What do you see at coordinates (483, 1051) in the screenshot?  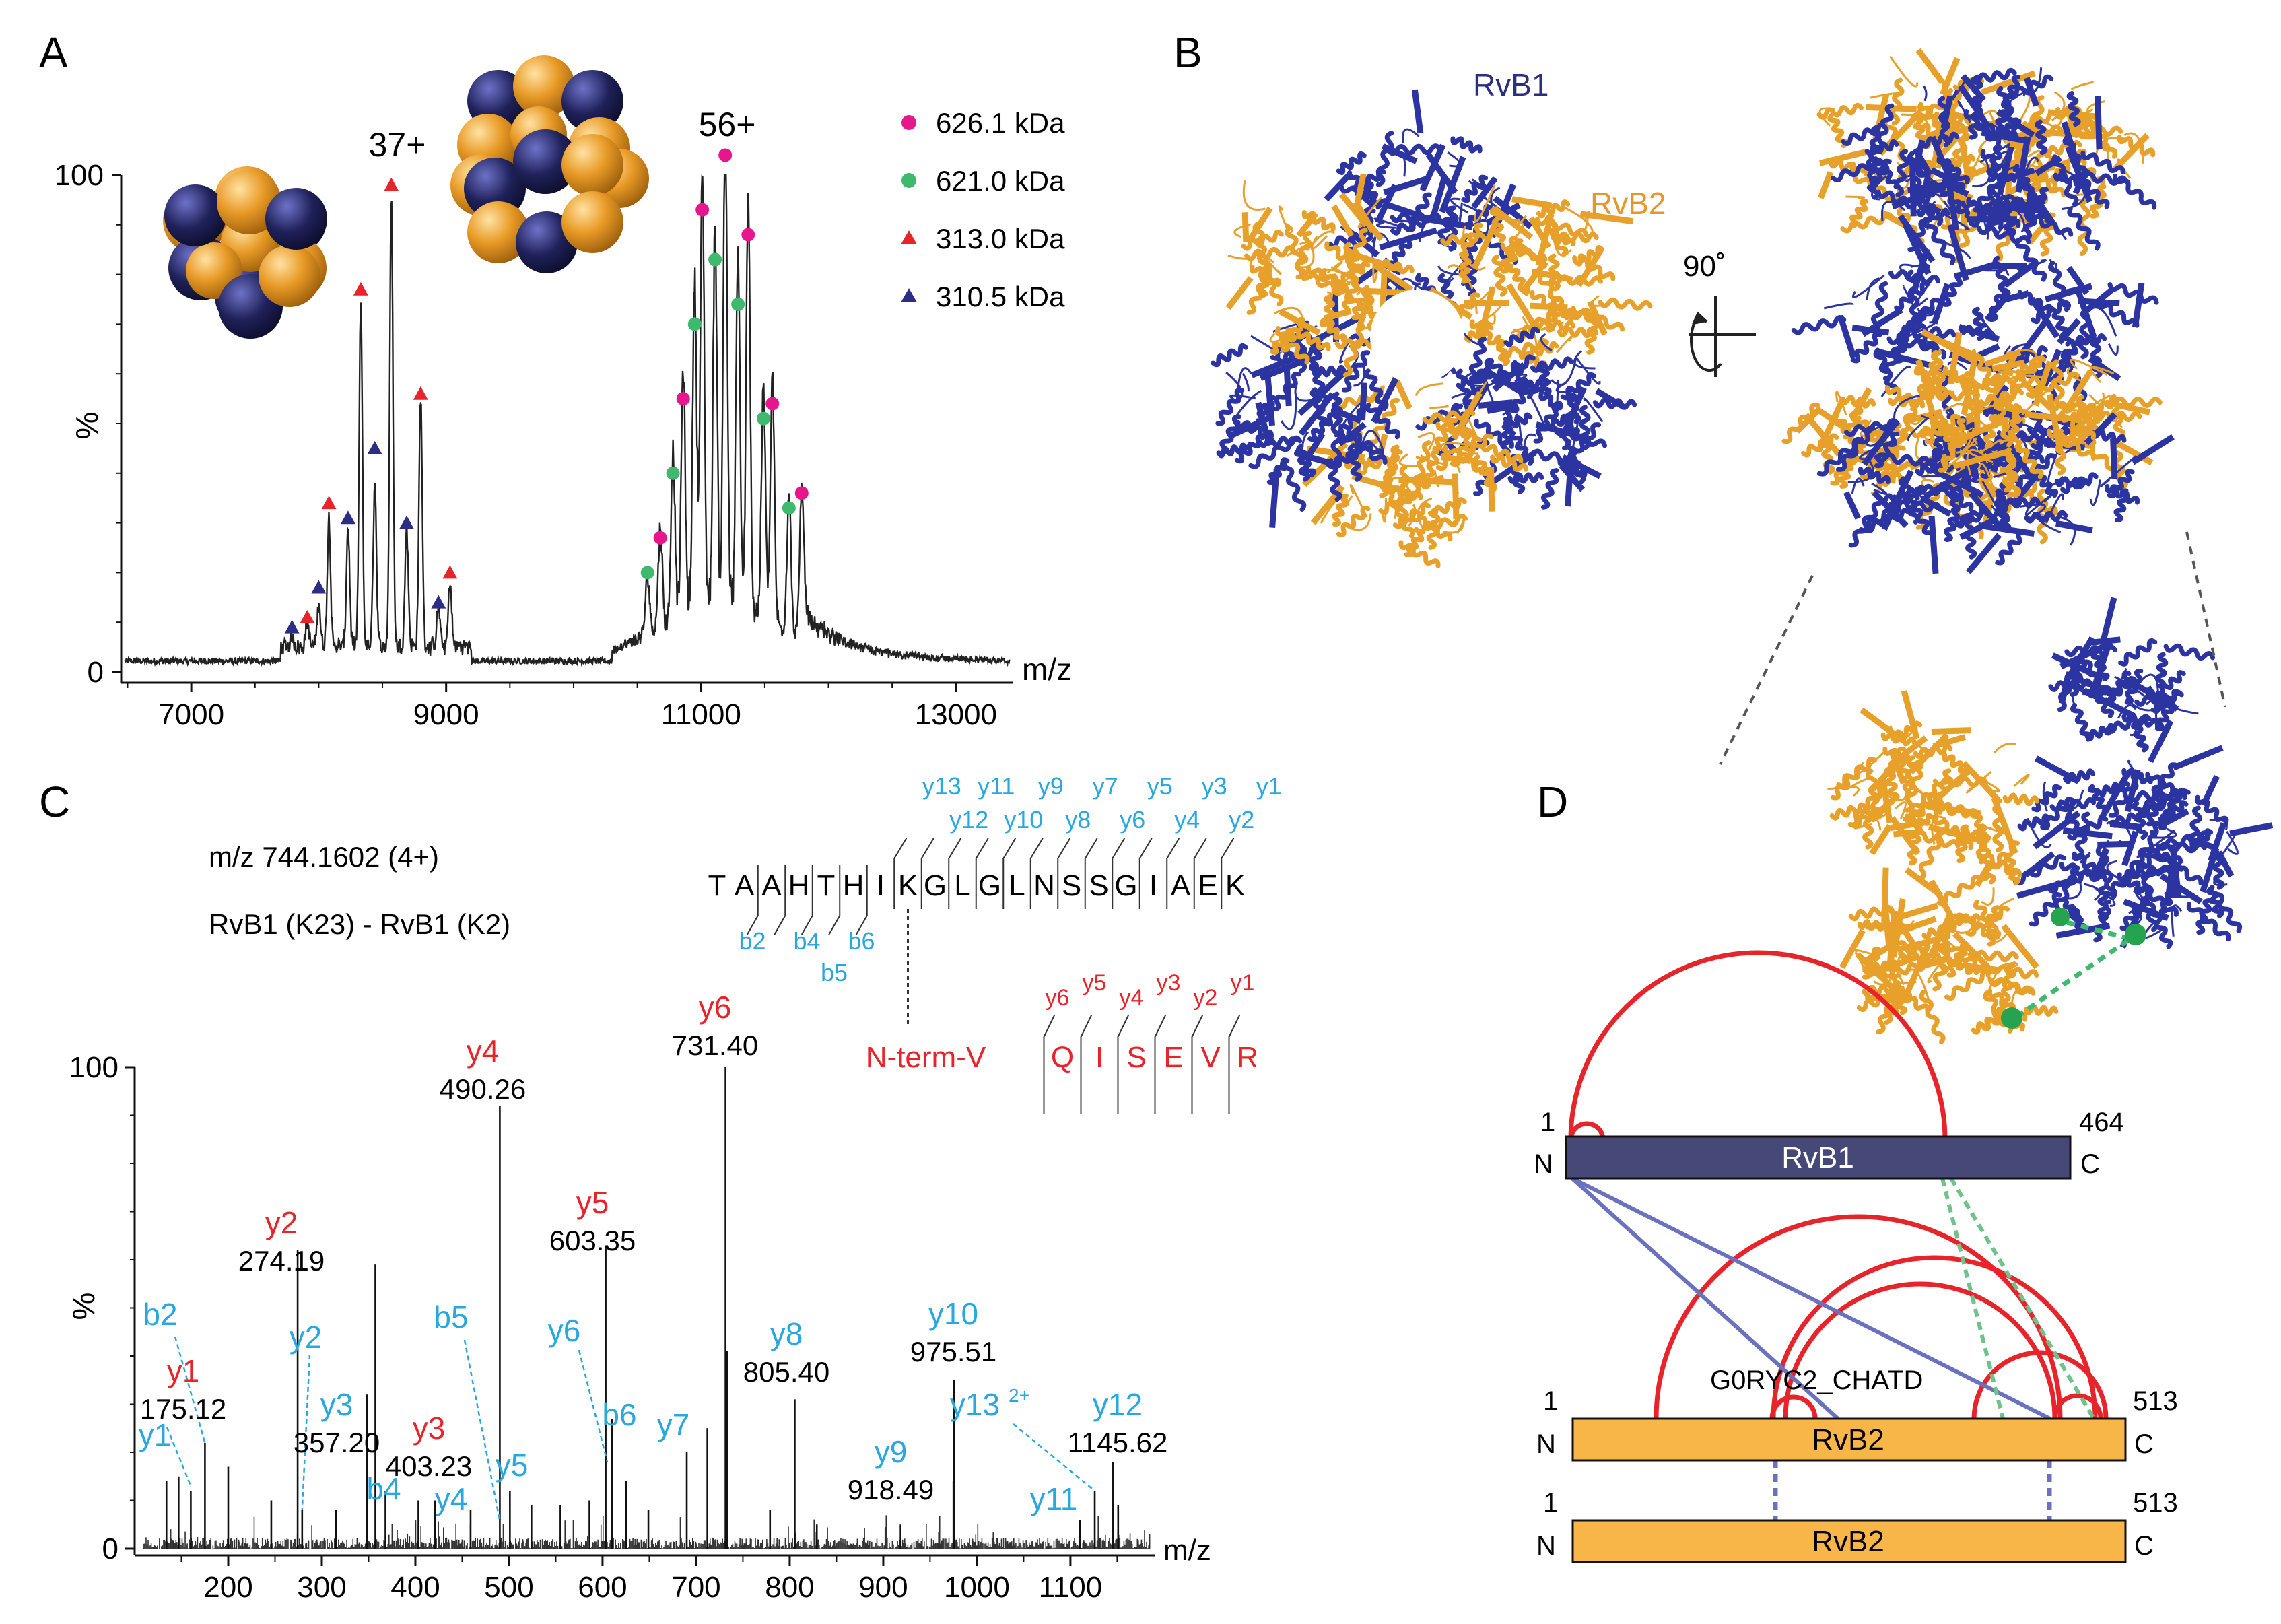 I see `ion-label: y4` at bounding box center [483, 1051].